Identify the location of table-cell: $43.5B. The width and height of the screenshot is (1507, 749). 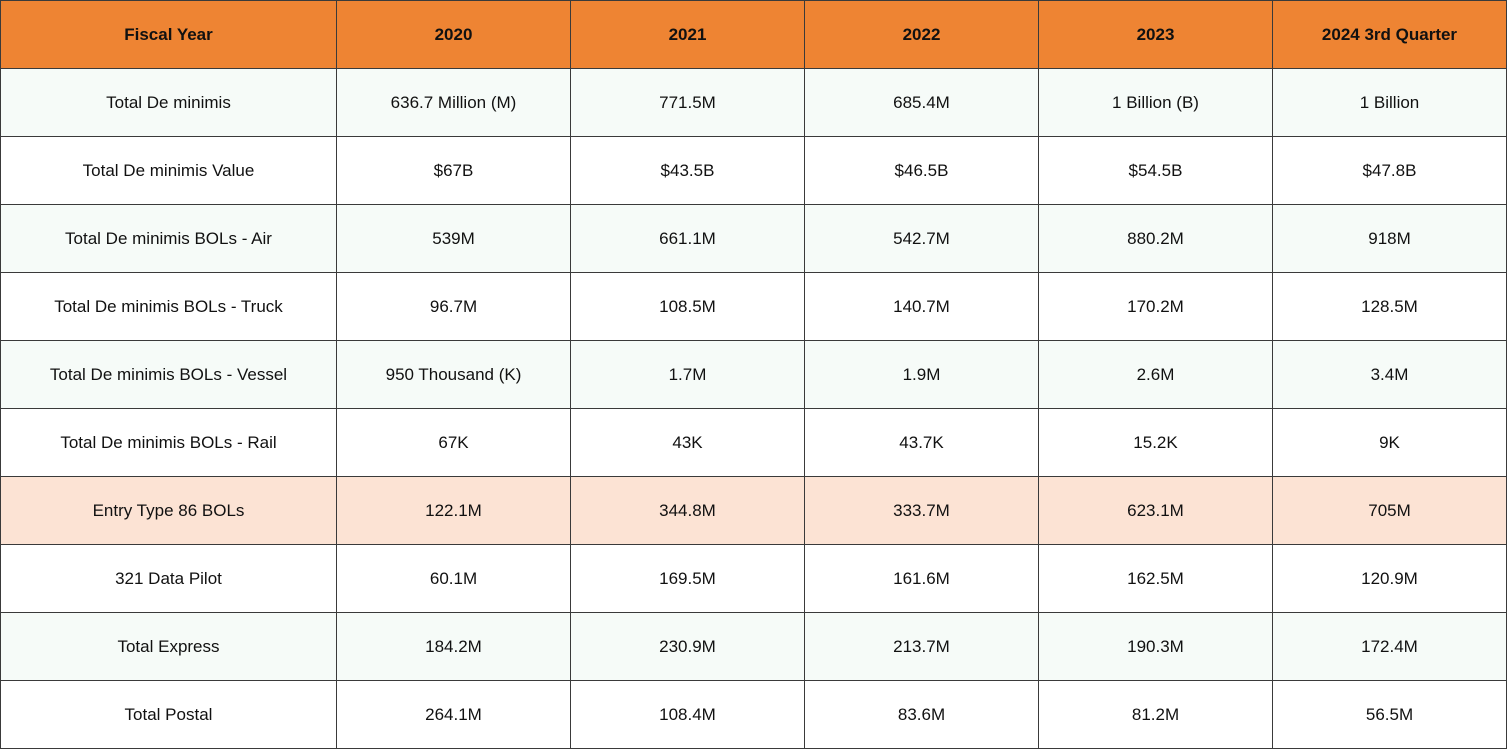
(688, 171).